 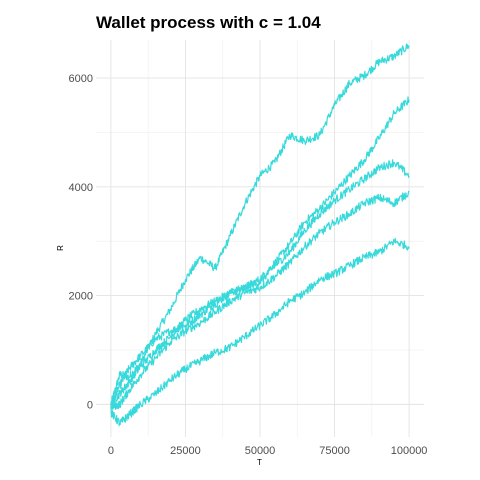 What do you see at coordinates (185, 451) in the screenshot?
I see `x-tick-label: 25000` at bounding box center [185, 451].